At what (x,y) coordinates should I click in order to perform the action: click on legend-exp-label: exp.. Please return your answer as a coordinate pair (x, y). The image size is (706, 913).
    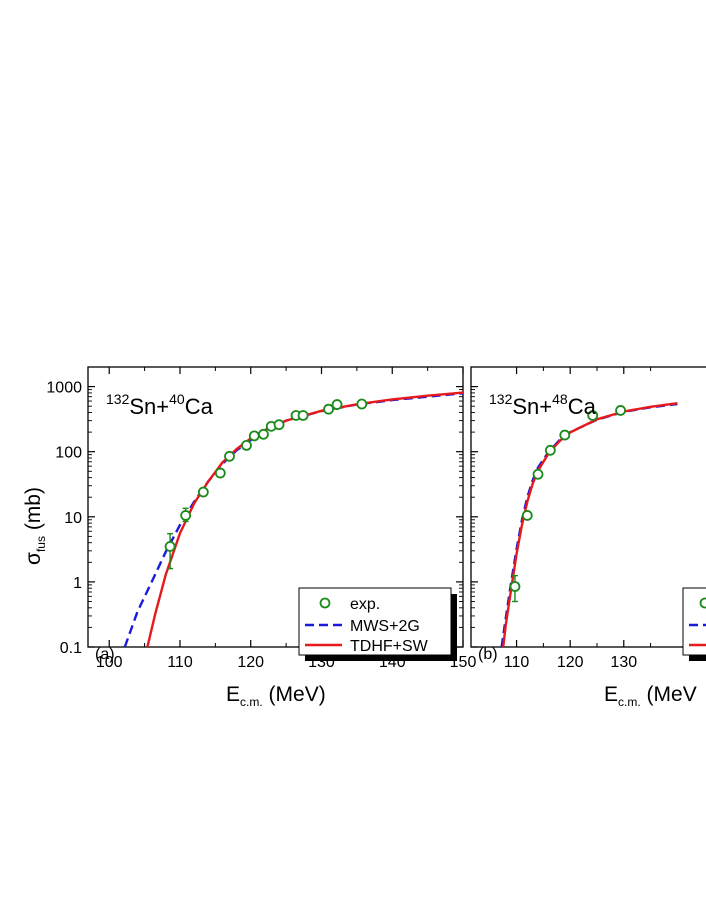
    Looking at the image, I should click on (365, 604).